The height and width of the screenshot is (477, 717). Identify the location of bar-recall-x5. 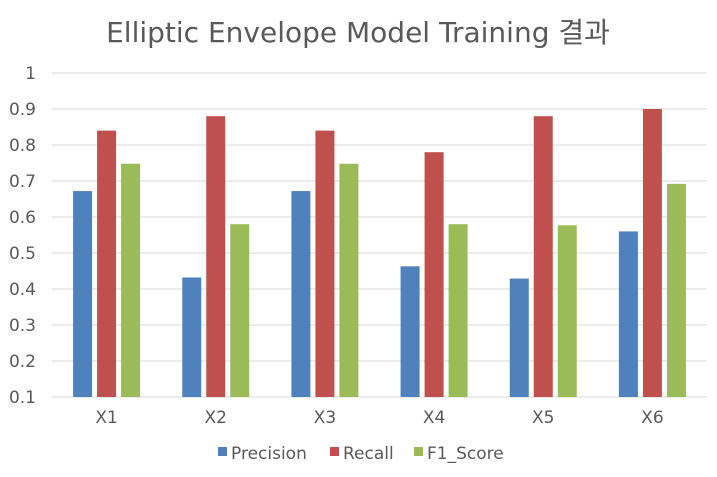
(543, 256).